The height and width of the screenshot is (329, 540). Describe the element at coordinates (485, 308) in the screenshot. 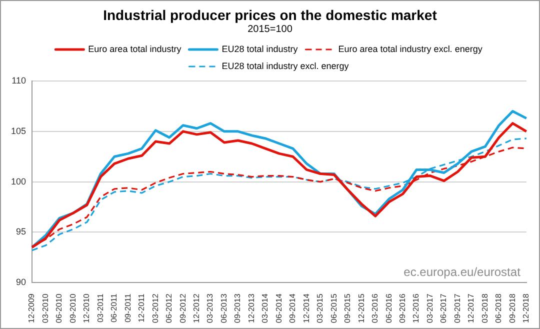

I see `x-tick-label: 03-2018` at that location.